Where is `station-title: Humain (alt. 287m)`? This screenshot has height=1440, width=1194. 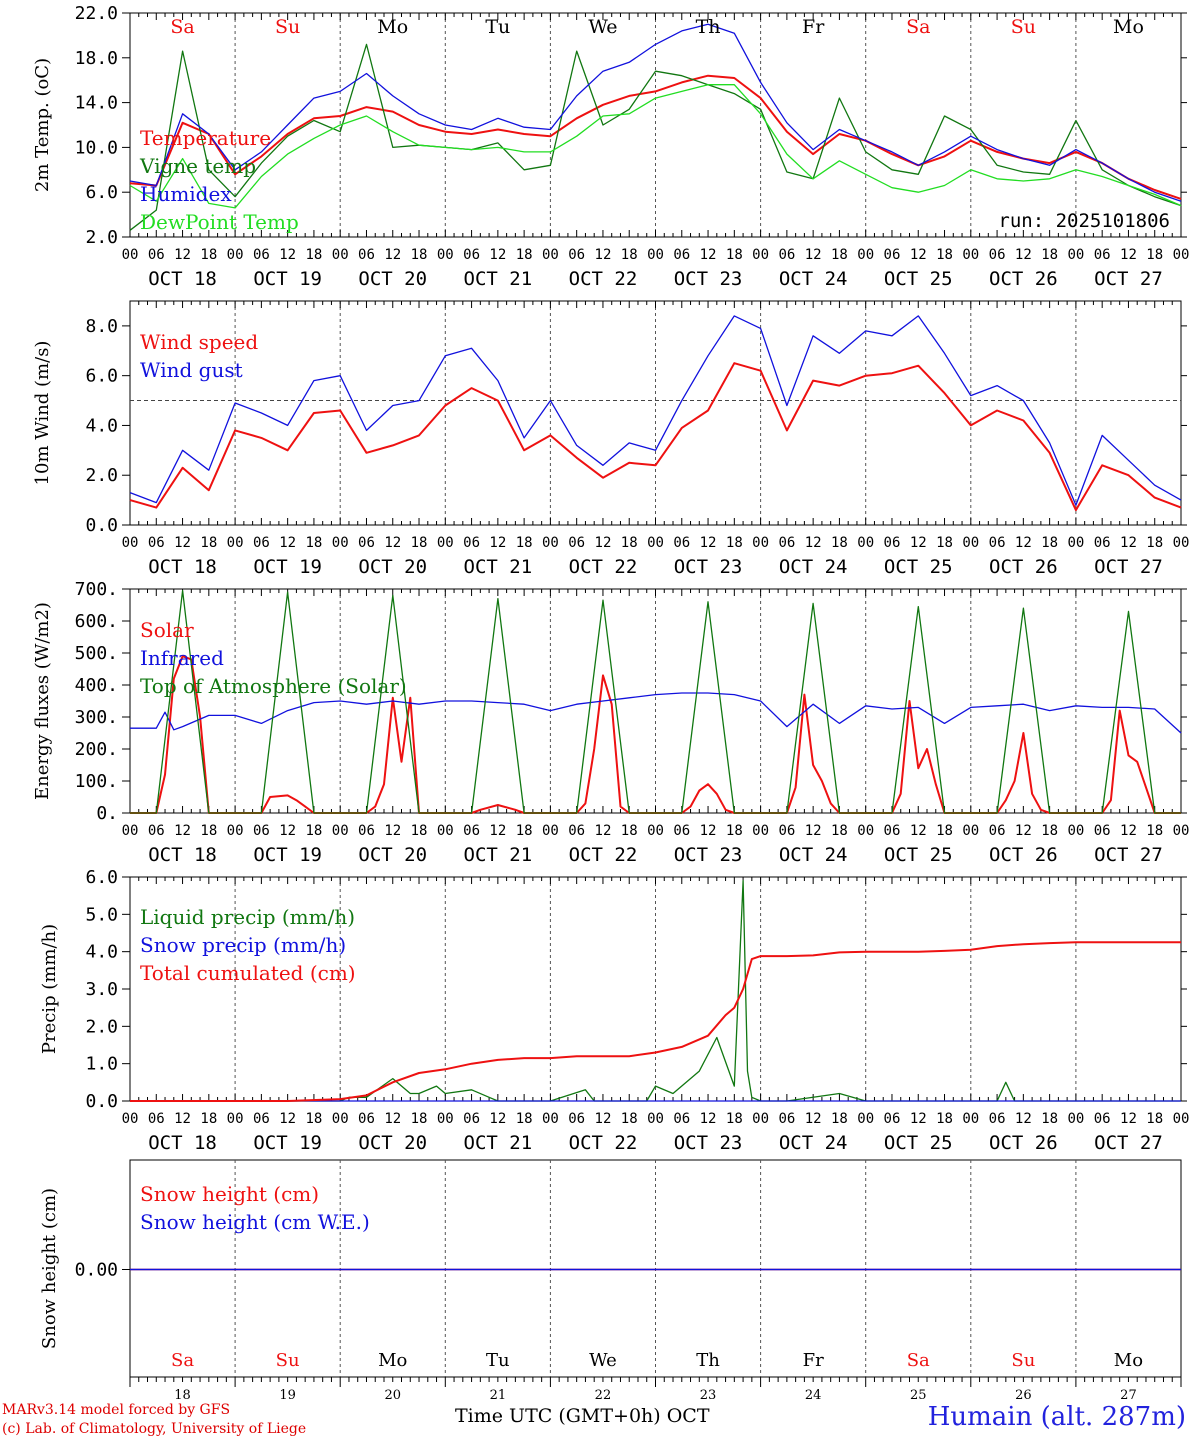
station-title: Humain (alt. 287m) is located at coordinates (1056, 1417).